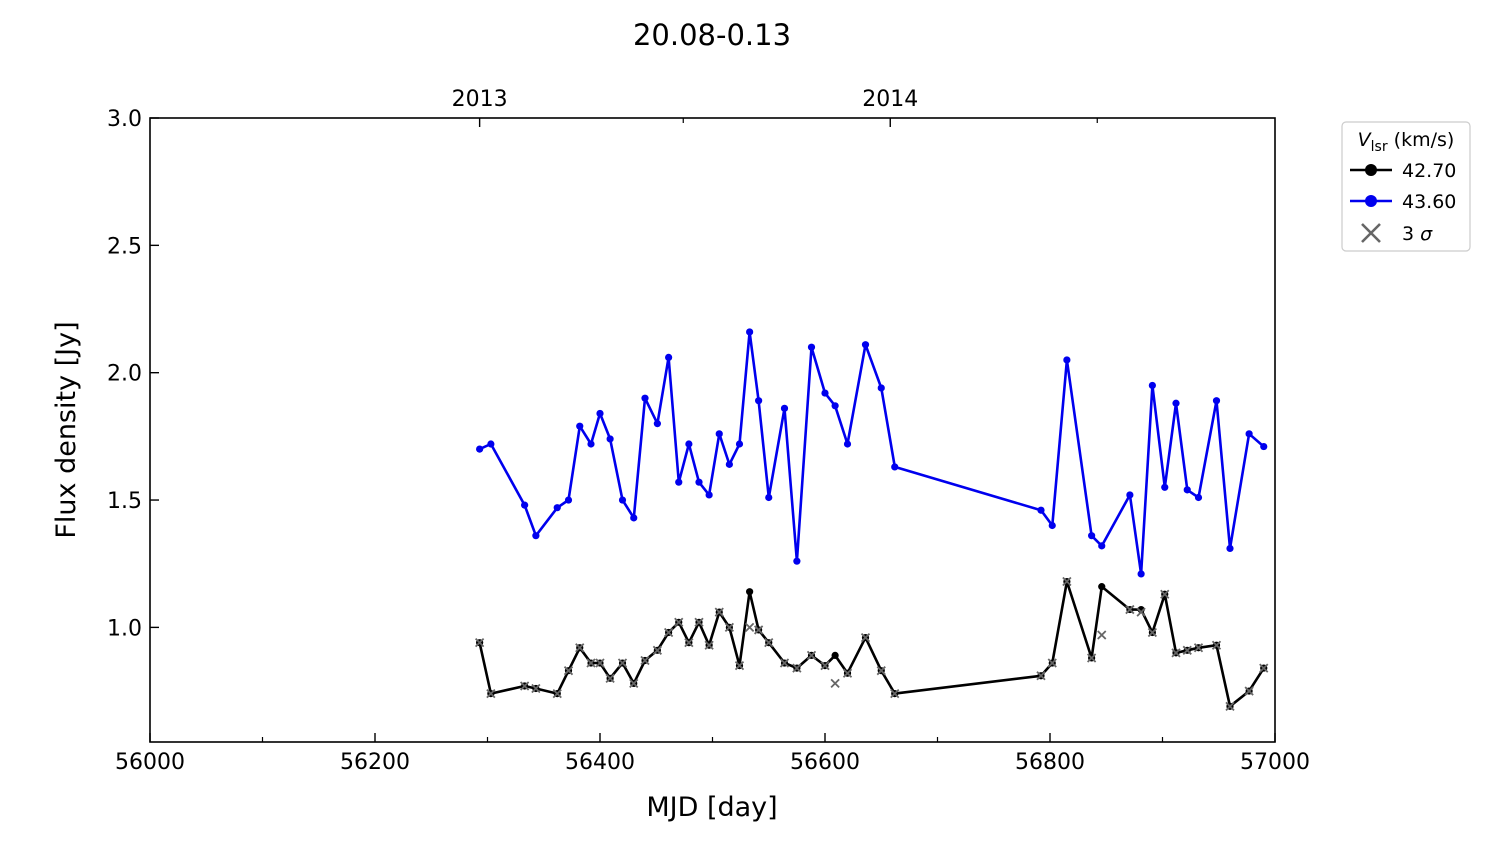  I want to click on legend-label: 42.70, so click(1429, 171).